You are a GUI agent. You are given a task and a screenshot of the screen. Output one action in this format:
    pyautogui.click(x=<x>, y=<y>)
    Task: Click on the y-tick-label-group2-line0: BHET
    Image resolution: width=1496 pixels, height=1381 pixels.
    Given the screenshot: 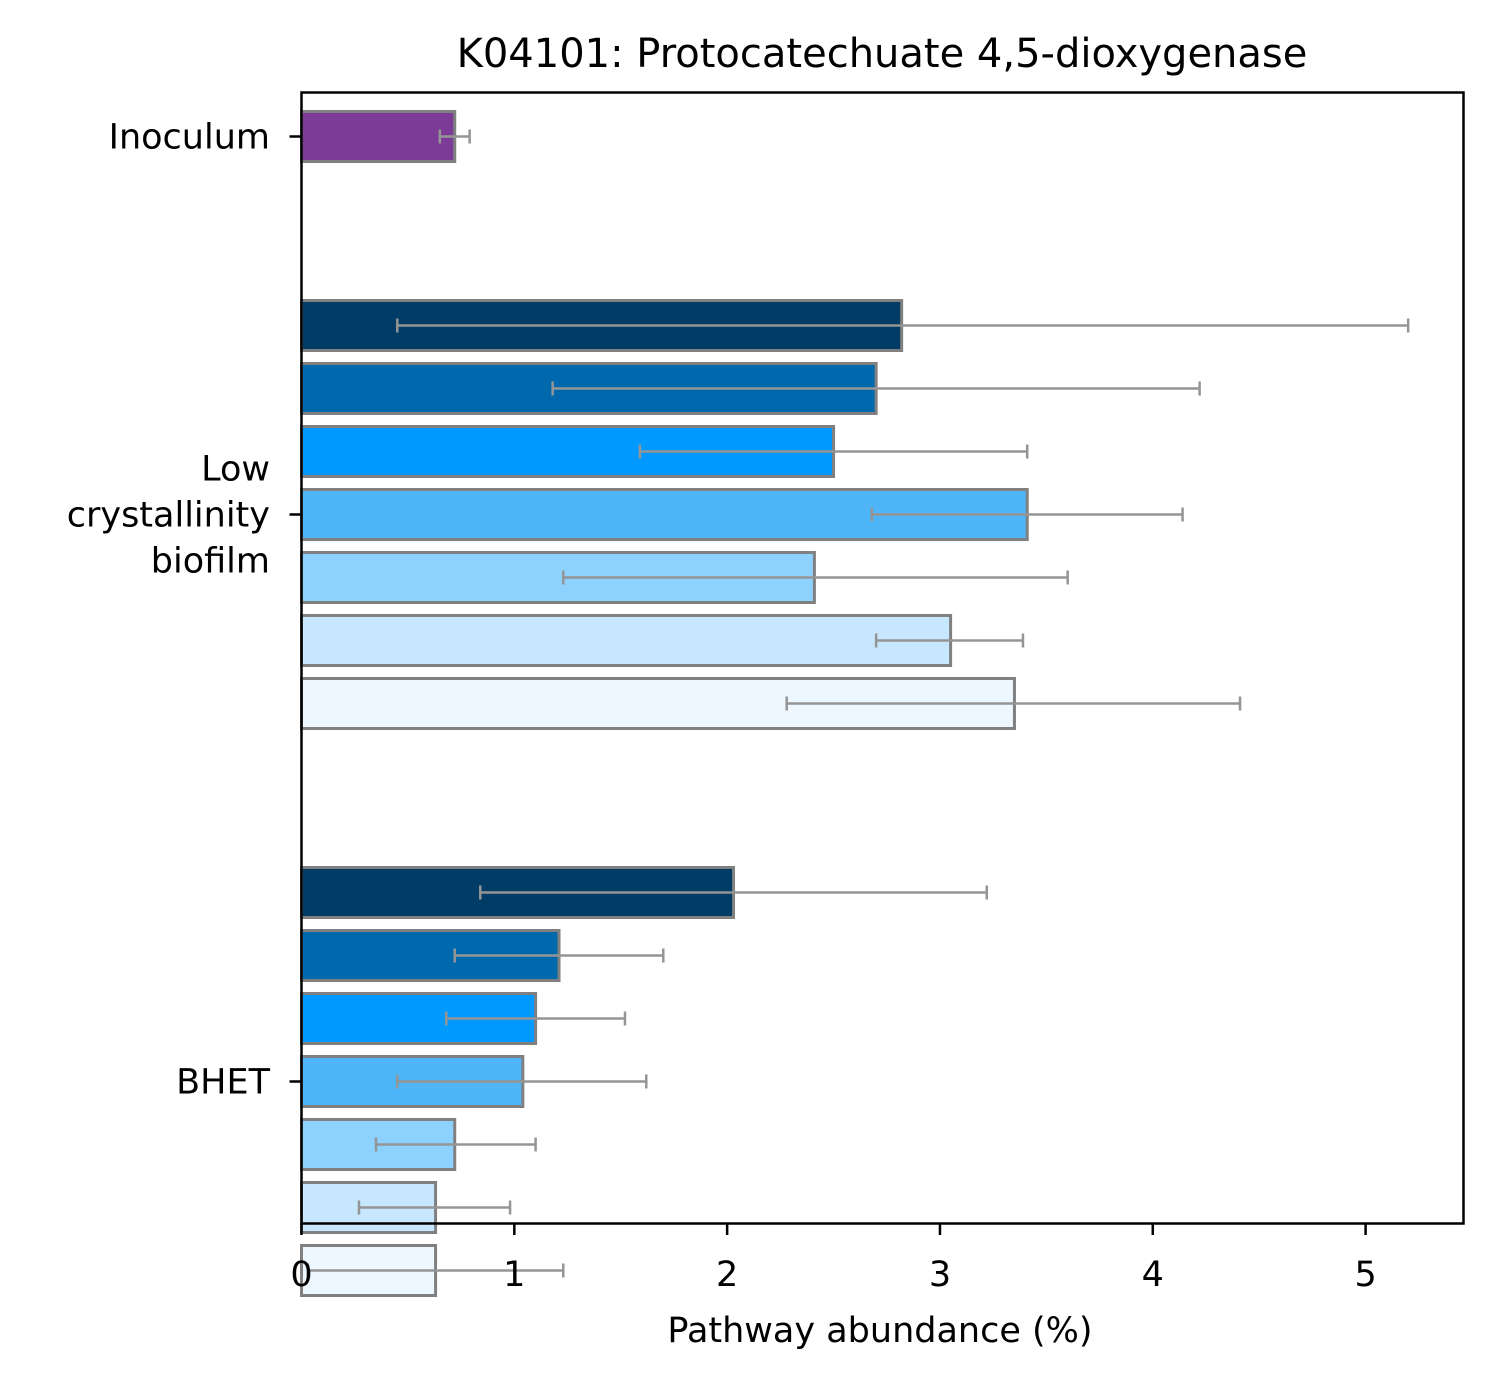 What is the action you would take?
    pyautogui.click(x=223, y=1083)
    